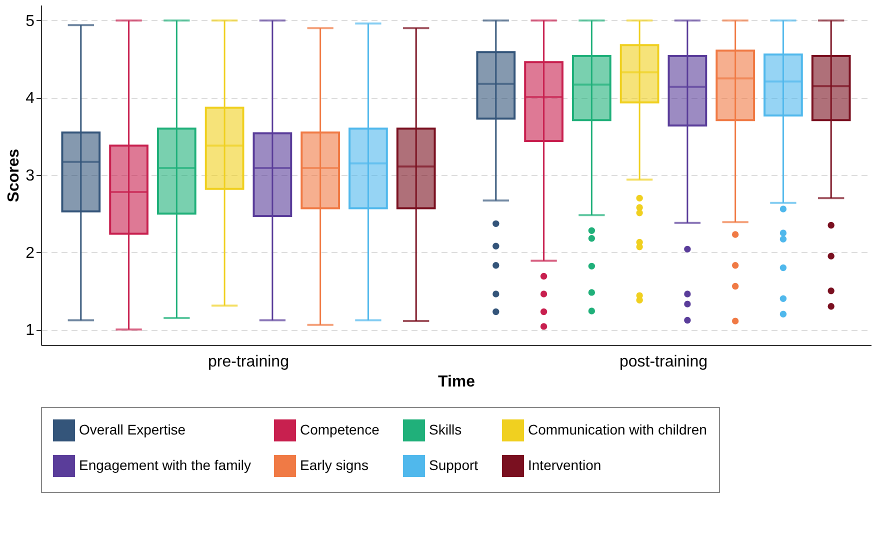 The width and height of the screenshot is (890, 542). I want to click on x-tick-label: pre-training, so click(248, 362).